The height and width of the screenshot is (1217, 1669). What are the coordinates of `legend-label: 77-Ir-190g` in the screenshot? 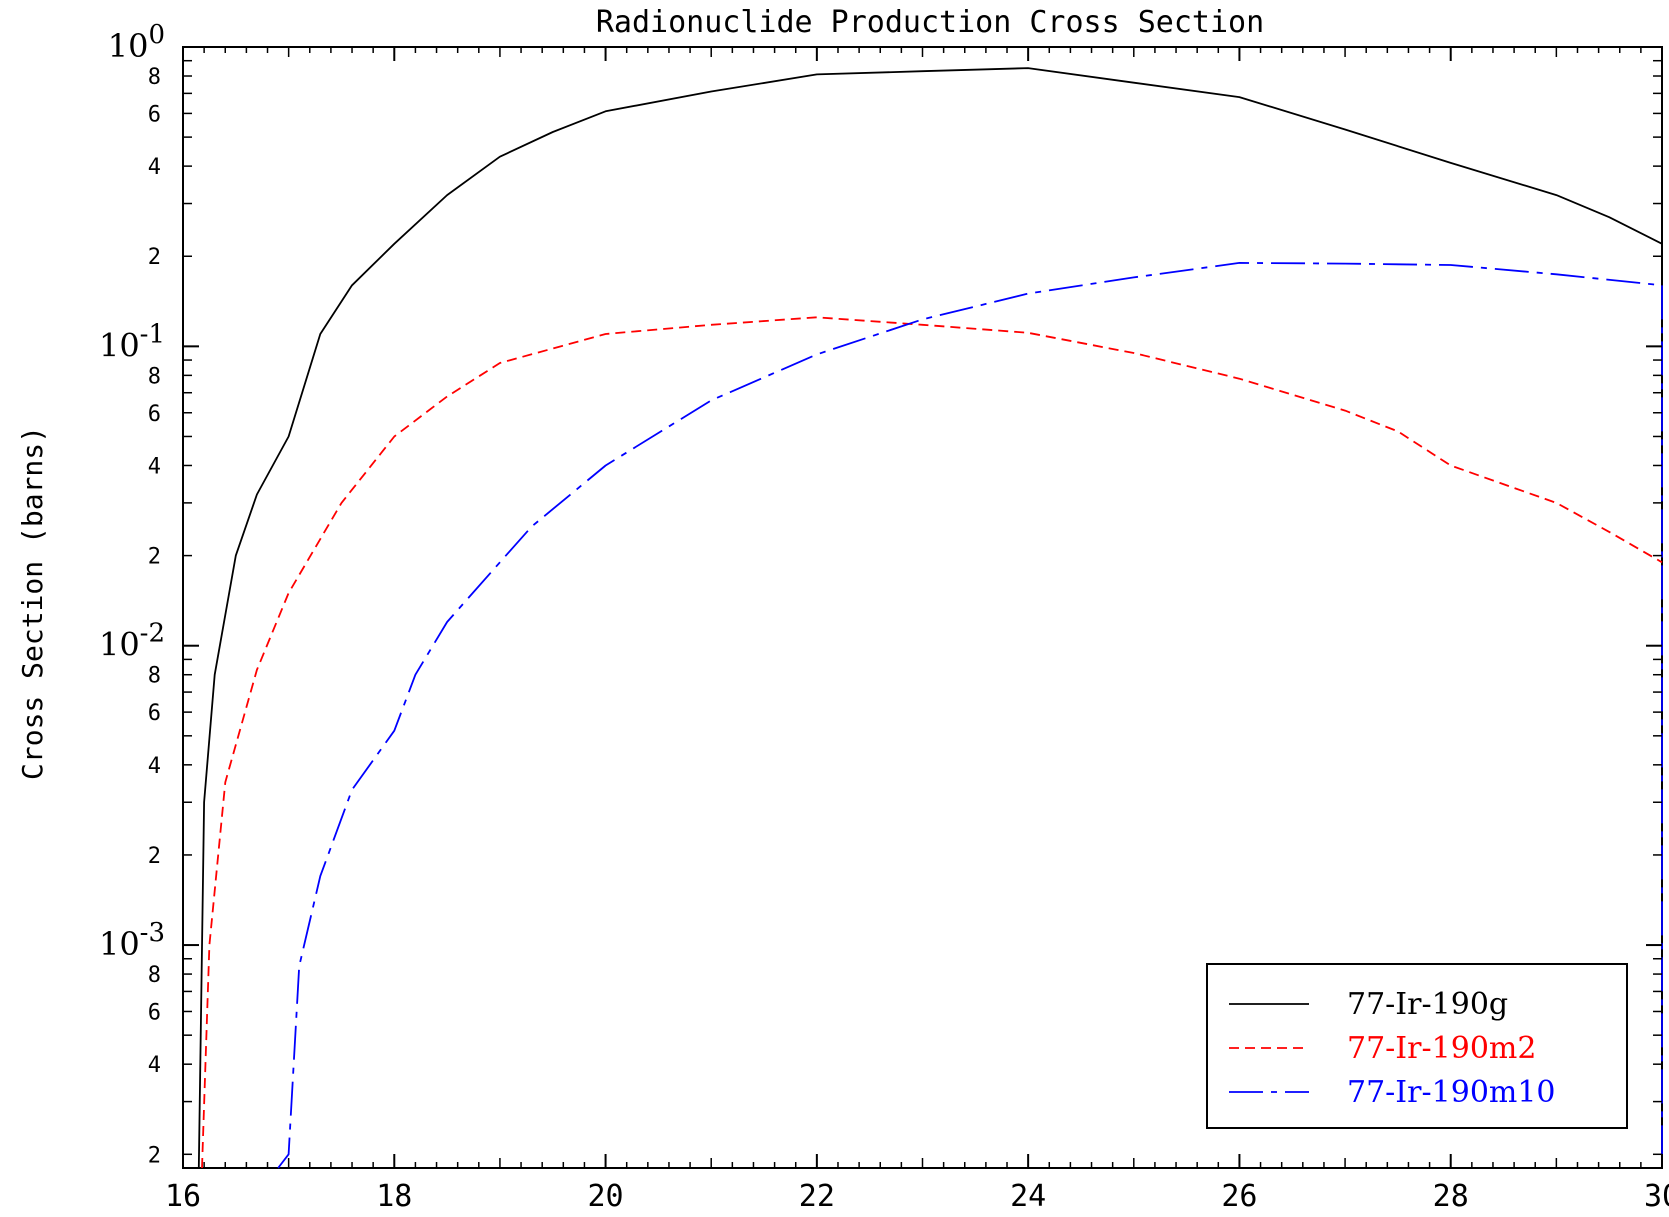 It's located at (1427, 1004).